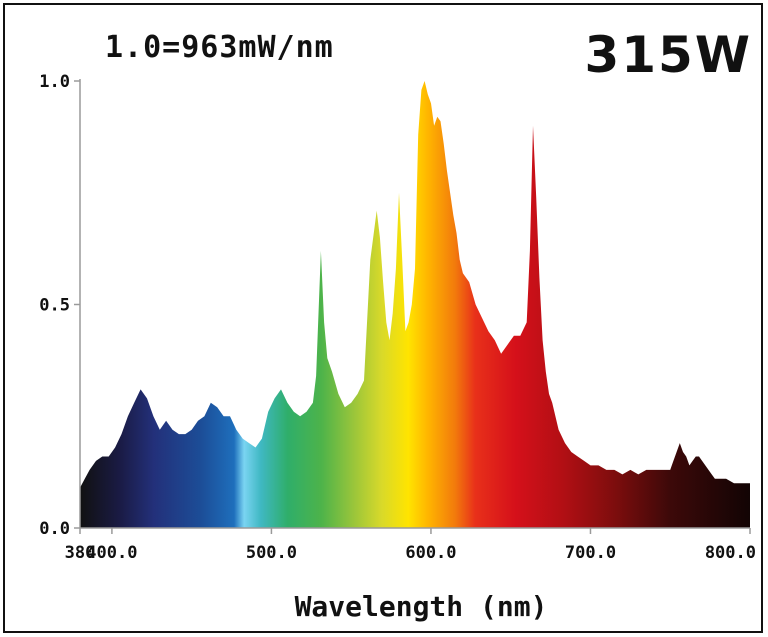  What do you see at coordinates (590, 553) in the screenshot?
I see `x-tick-label: 700.0` at bounding box center [590, 553].